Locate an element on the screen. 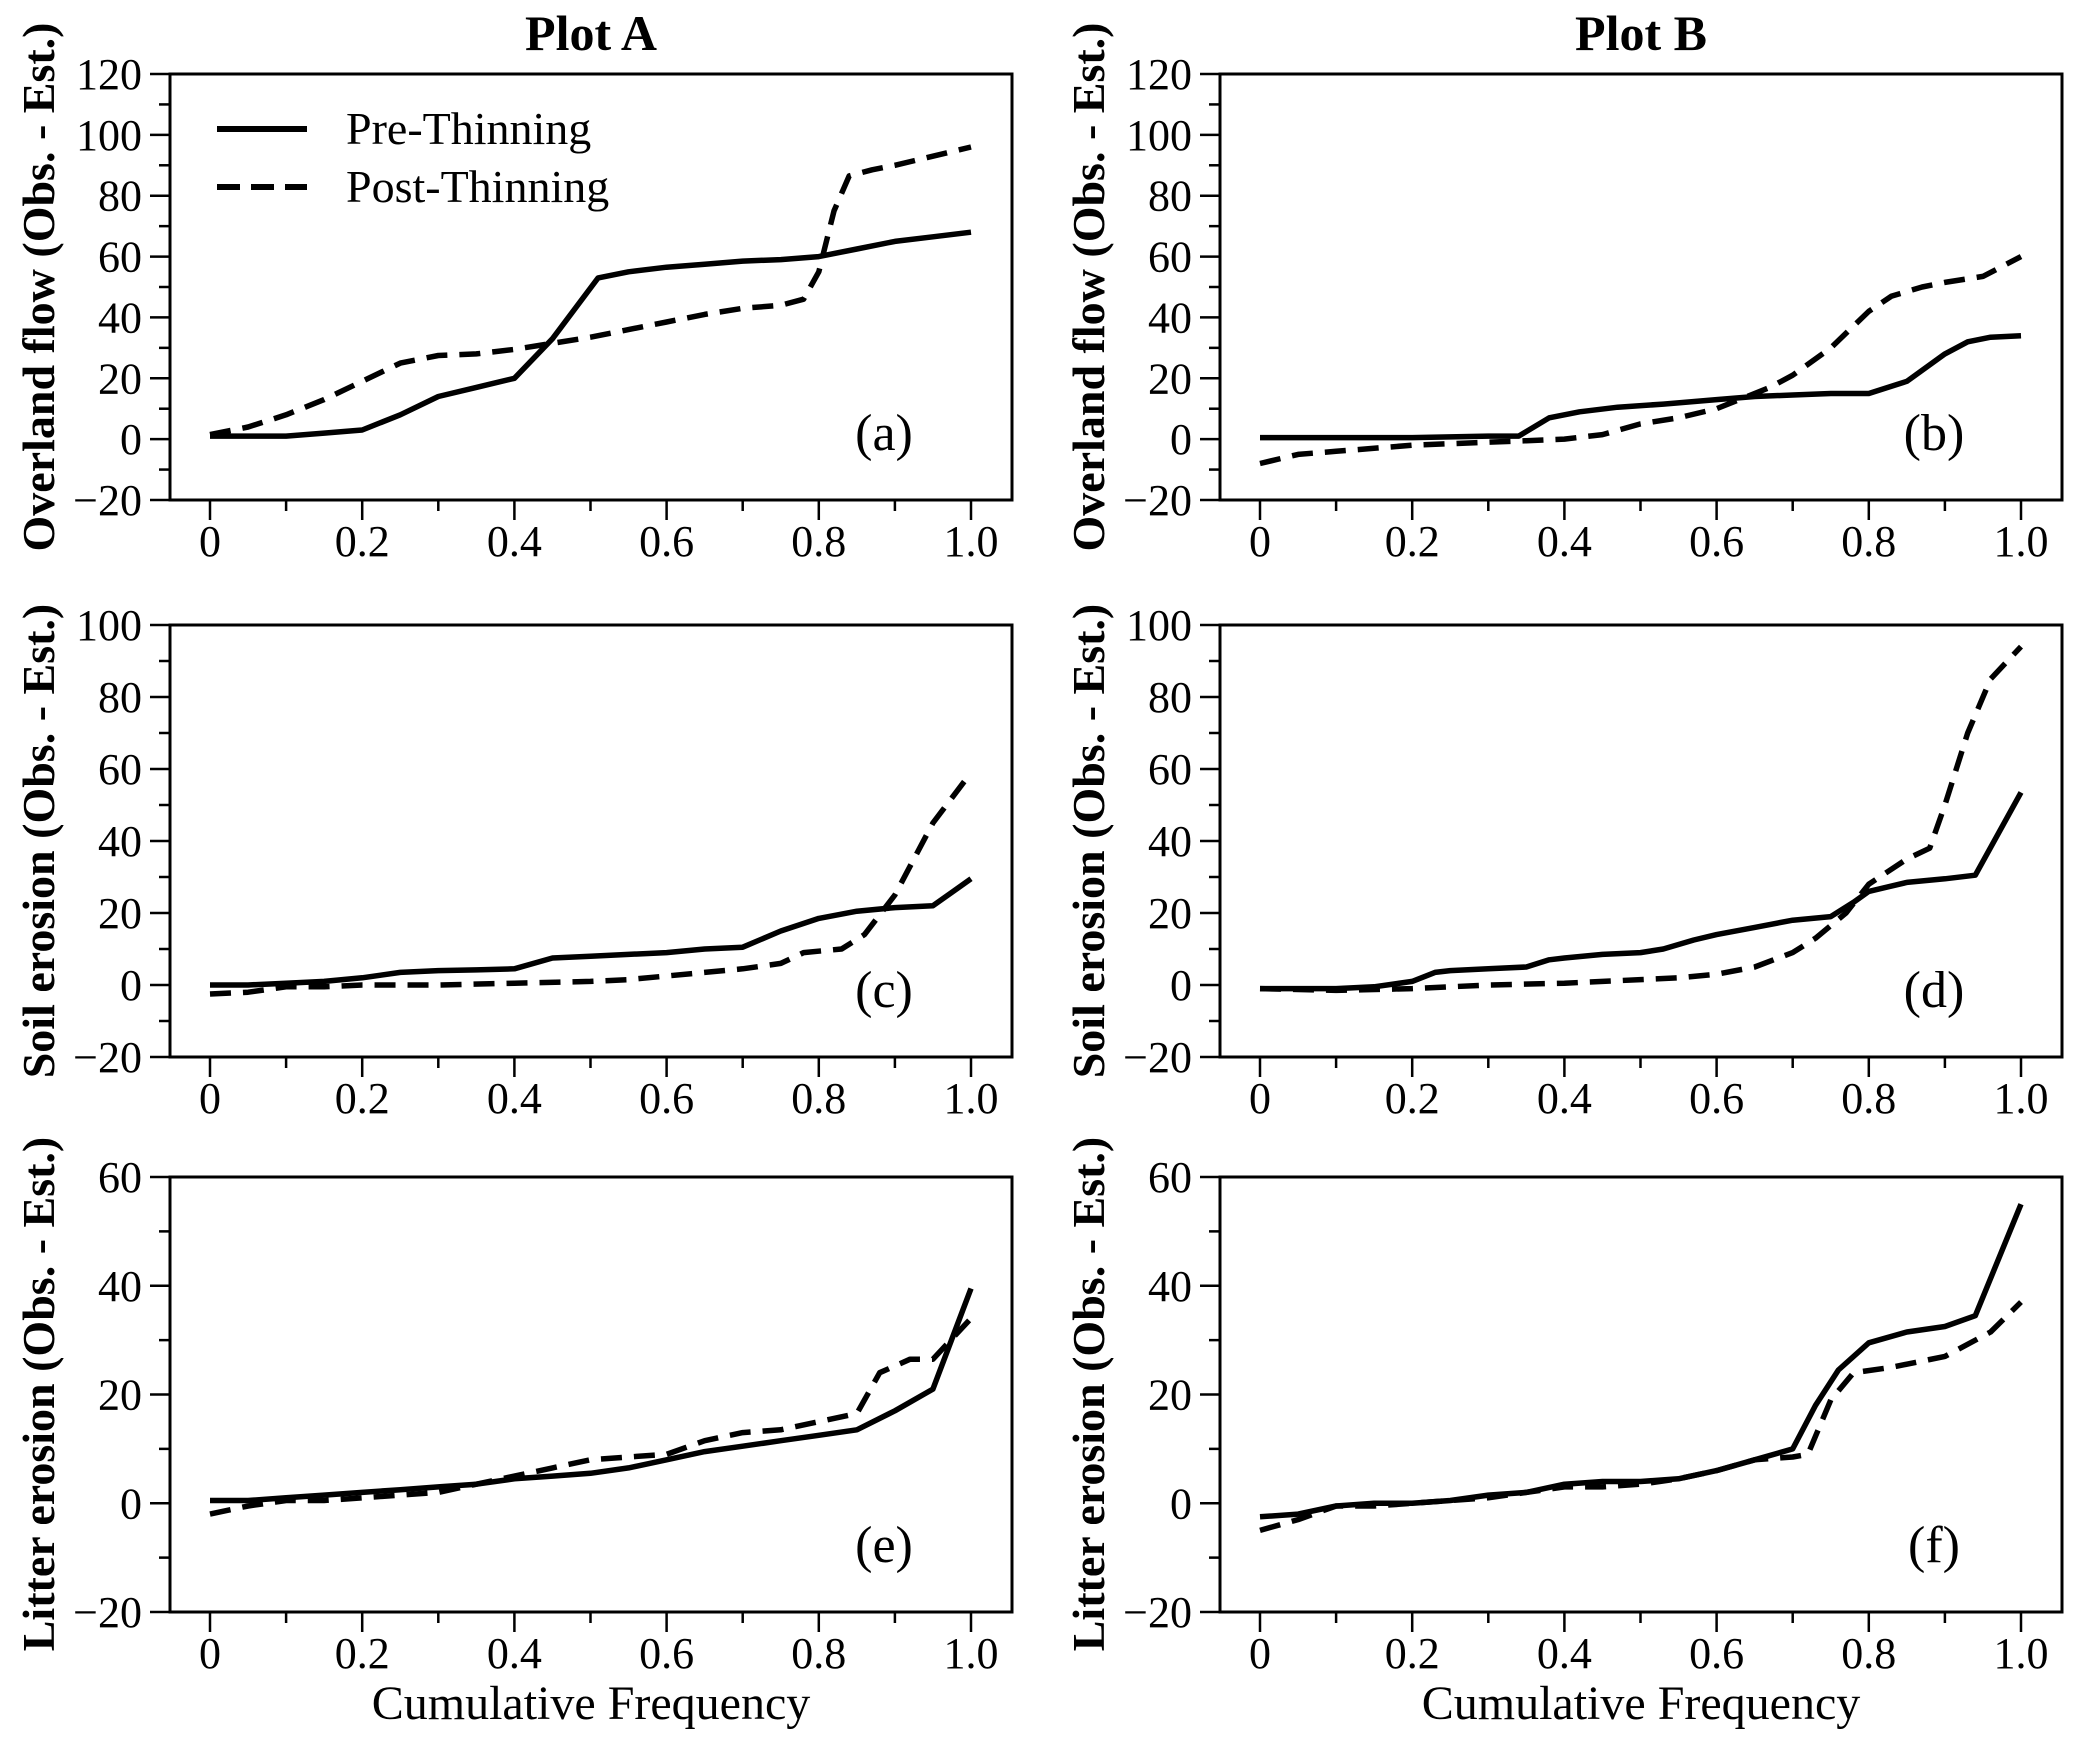 The width and height of the screenshot is (2080, 1745). panel-letter: (c) is located at coordinates (884, 990).